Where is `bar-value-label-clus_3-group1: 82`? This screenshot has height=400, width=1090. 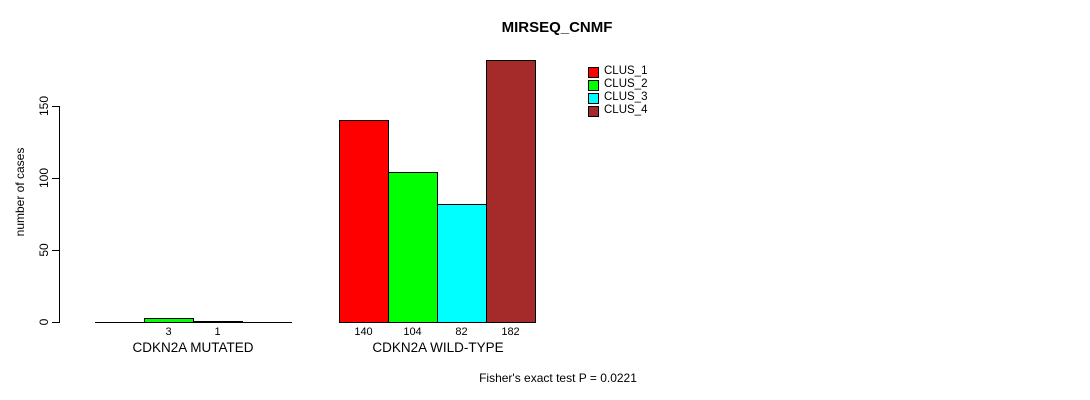
bar-value-label-clus_3-group1: 82 is located at coordinates (461, 332).